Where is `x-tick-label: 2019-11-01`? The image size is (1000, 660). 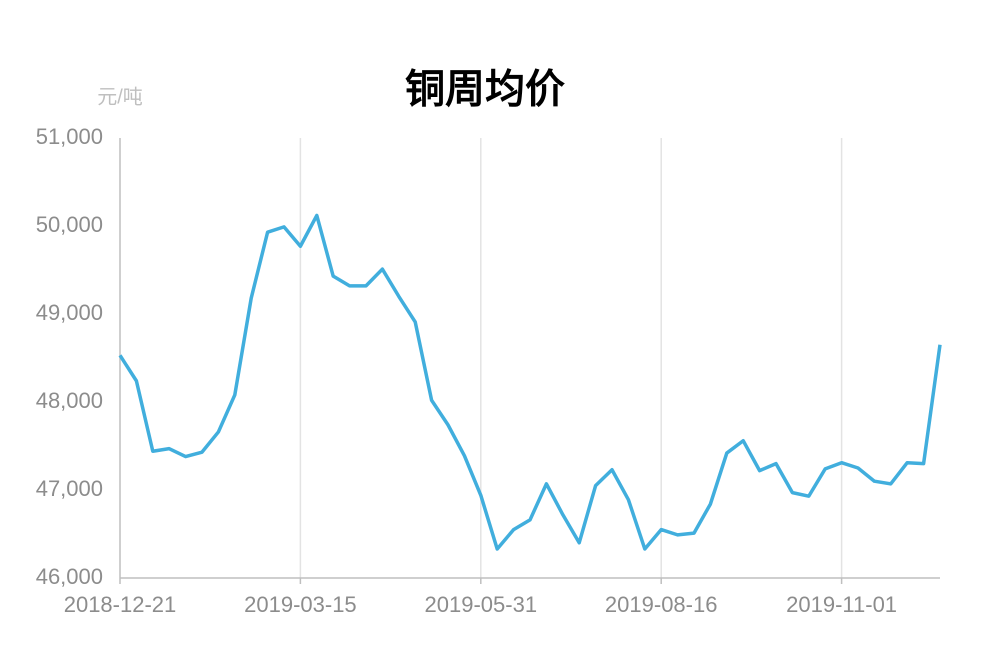 x-tick-label: 2019-11-01 is located at coordinates (841, 604).